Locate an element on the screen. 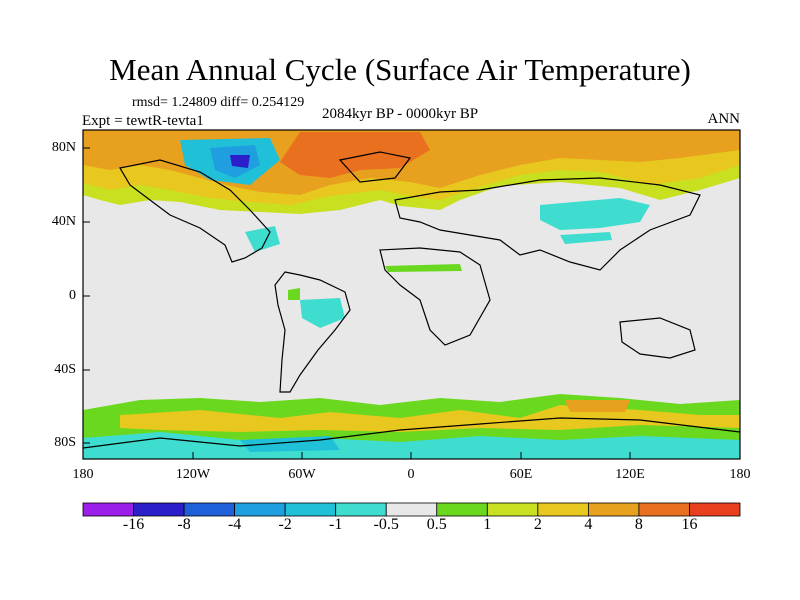 Image resolution: width=800 pixels, height=600 pixels. colorbar is located at coordinates (411, 509).